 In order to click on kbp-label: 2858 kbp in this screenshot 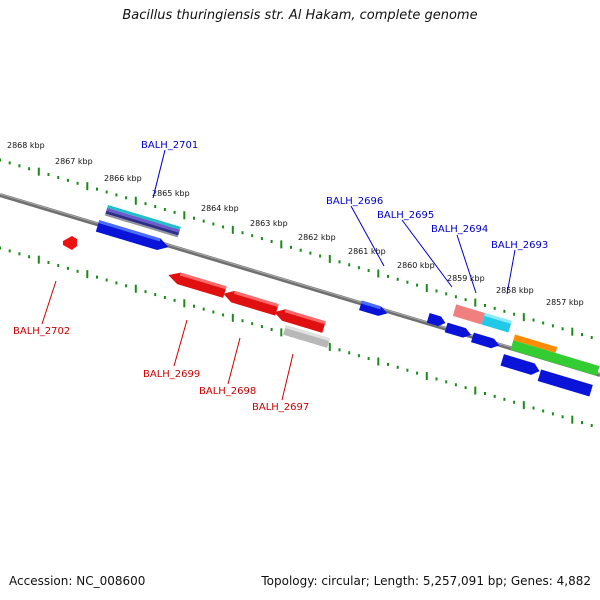, I will do `click(515, 290)`.